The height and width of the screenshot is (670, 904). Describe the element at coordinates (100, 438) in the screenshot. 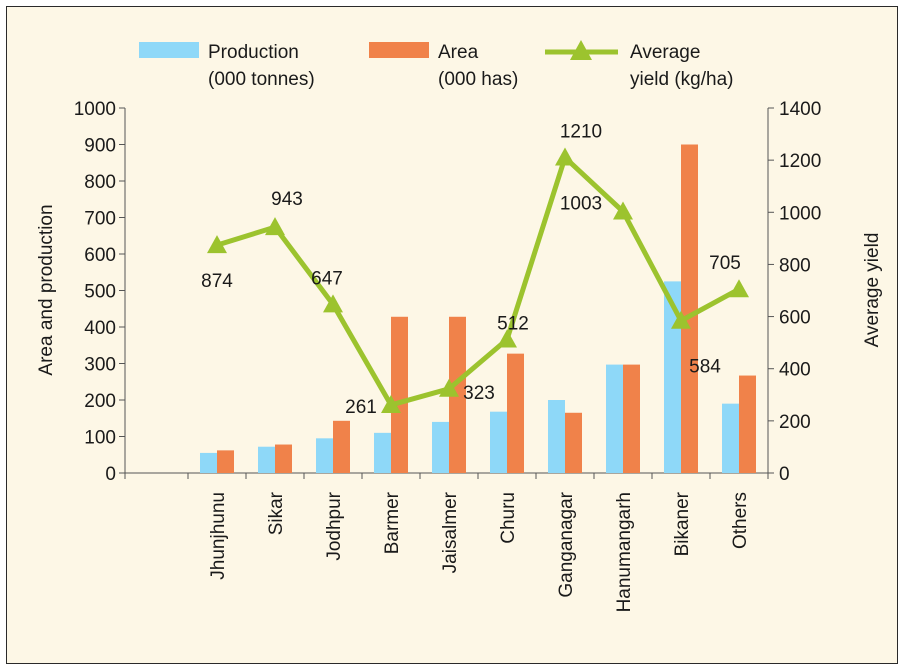

I see `left-tick-label: 100` at that location.